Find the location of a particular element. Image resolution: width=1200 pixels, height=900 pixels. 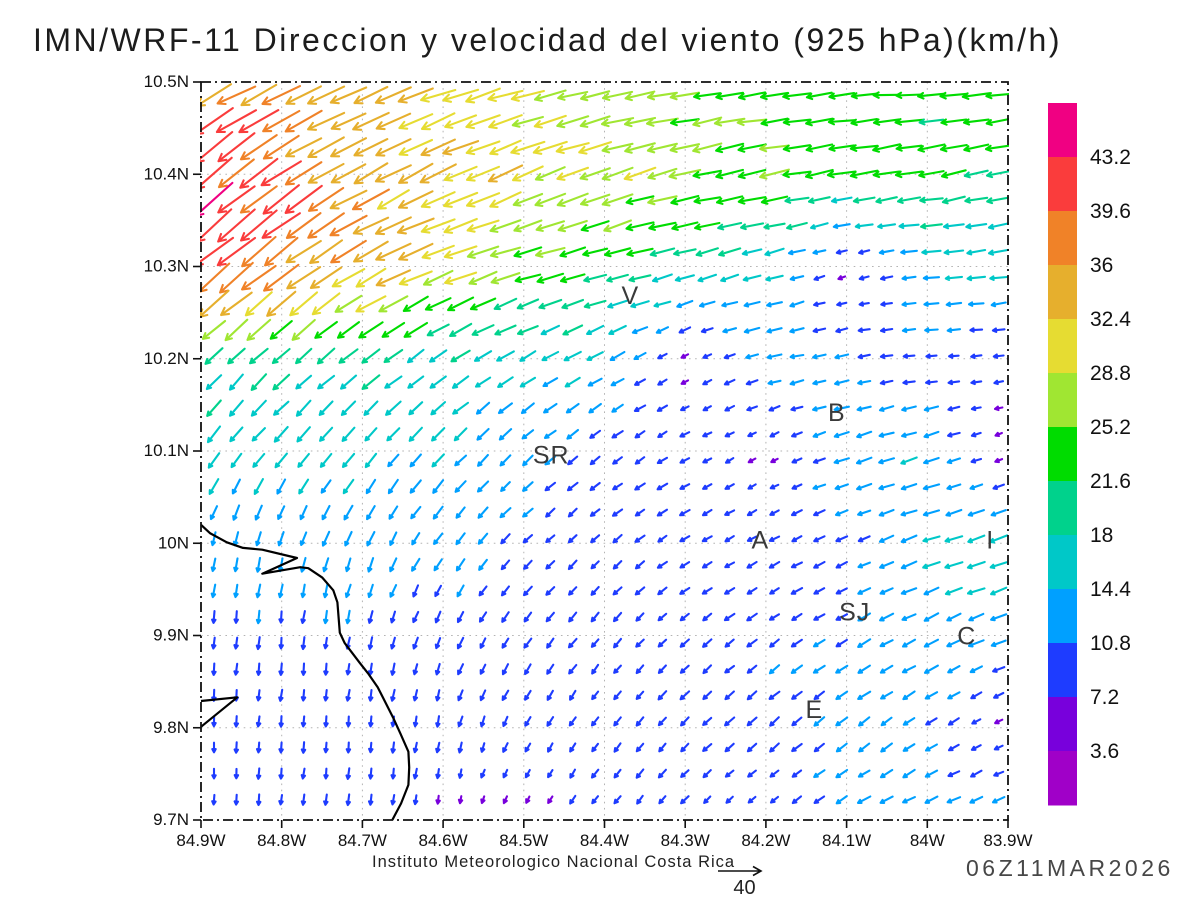

x-tick-label: 84.8W is located at coordinates (281, 840).